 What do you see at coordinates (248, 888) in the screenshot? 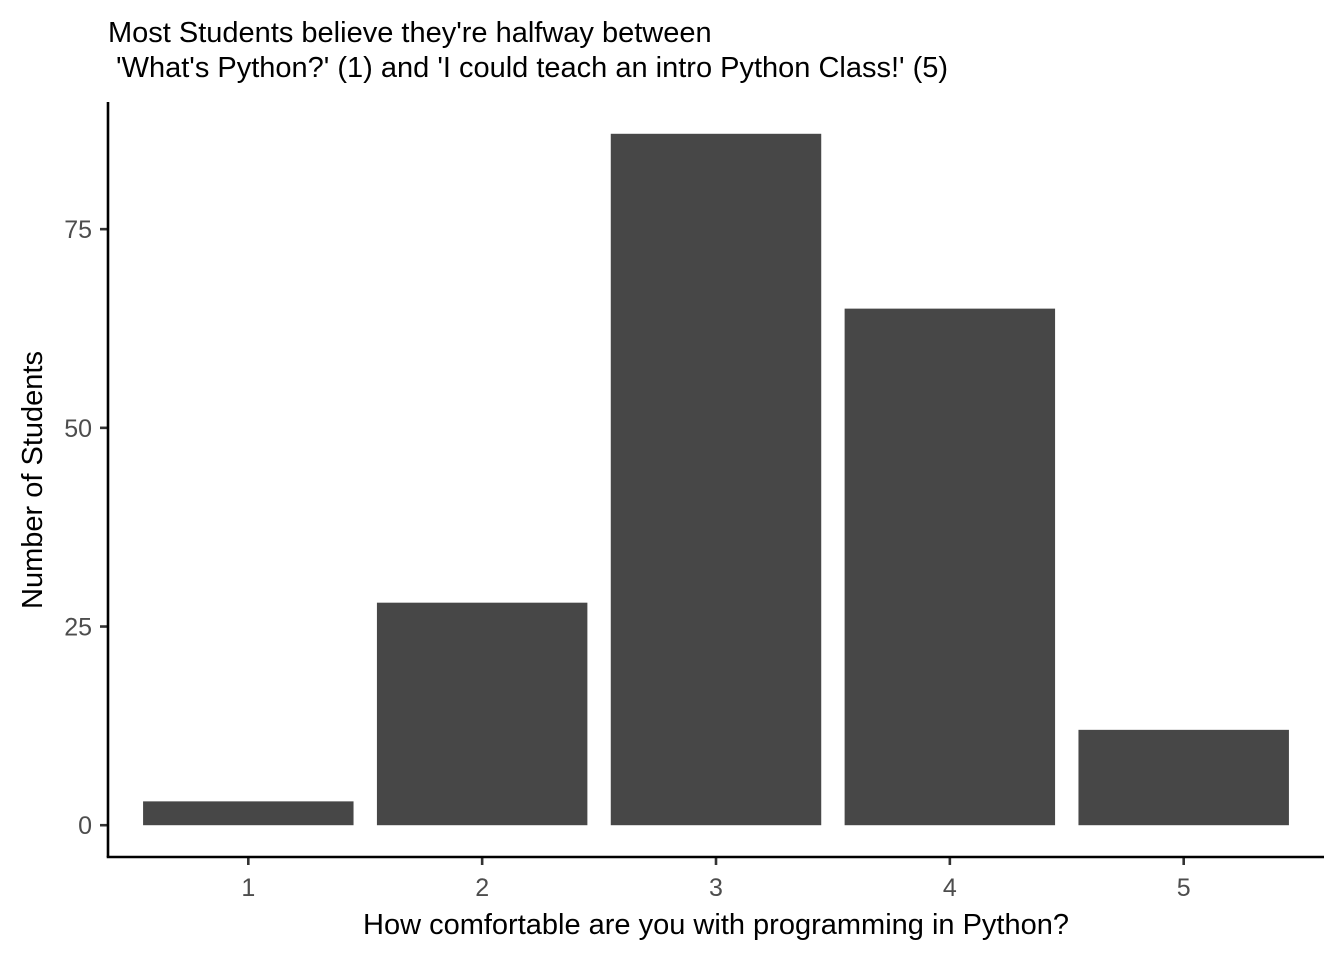
I see `x-tick-label-1: 1` at bounding box center [248, 888].